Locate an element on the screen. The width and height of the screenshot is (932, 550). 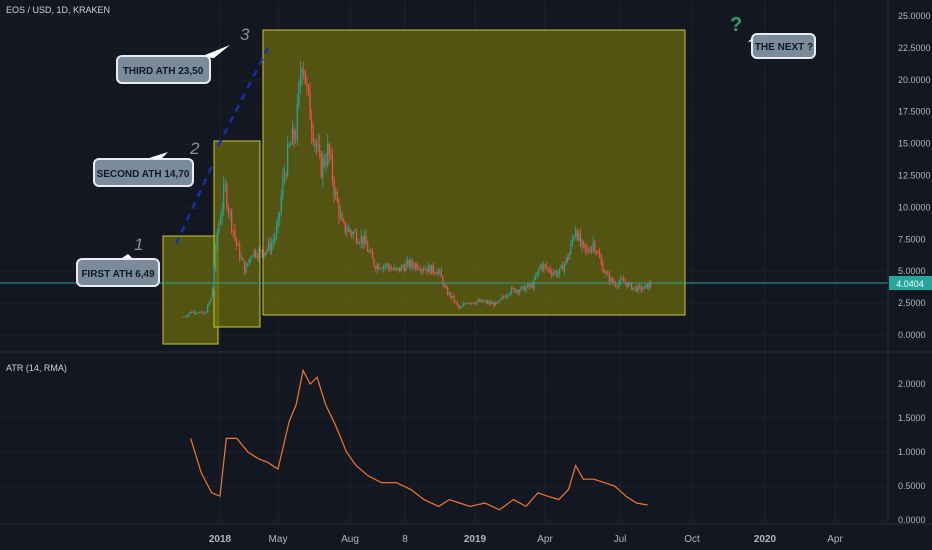
atr-tick-label: 0.0000 is located at coordinates (912, 520).